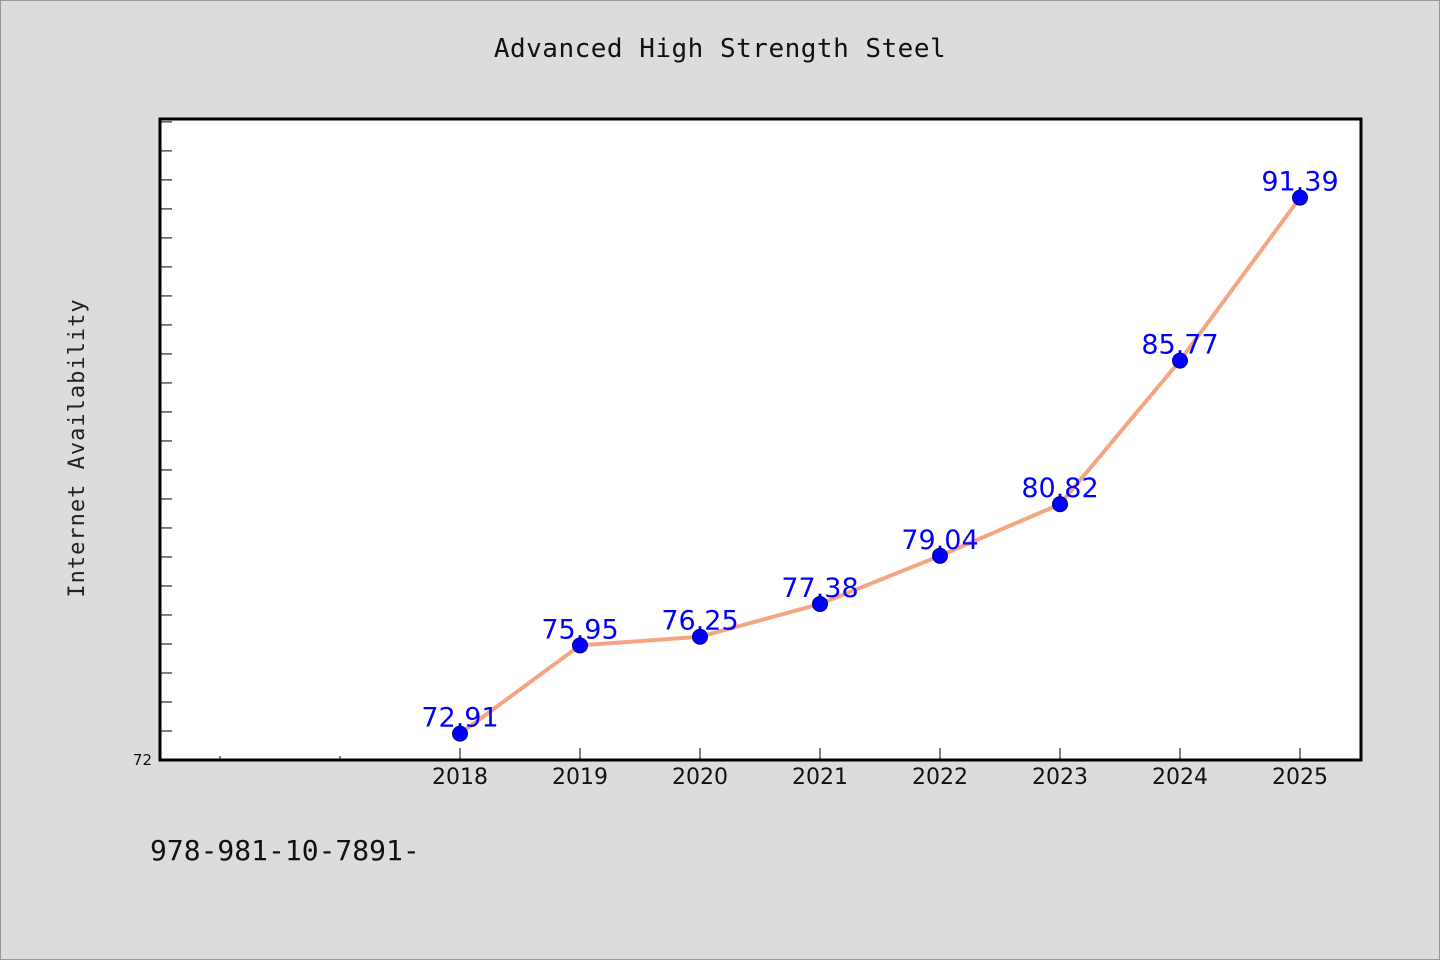 The height and width of the screenshot is (960, 1440). What do you see at coordinates (77, 447) in the screenshot?
I see `y-axis-label: Internet Availability` at bounding box center [77, 447].